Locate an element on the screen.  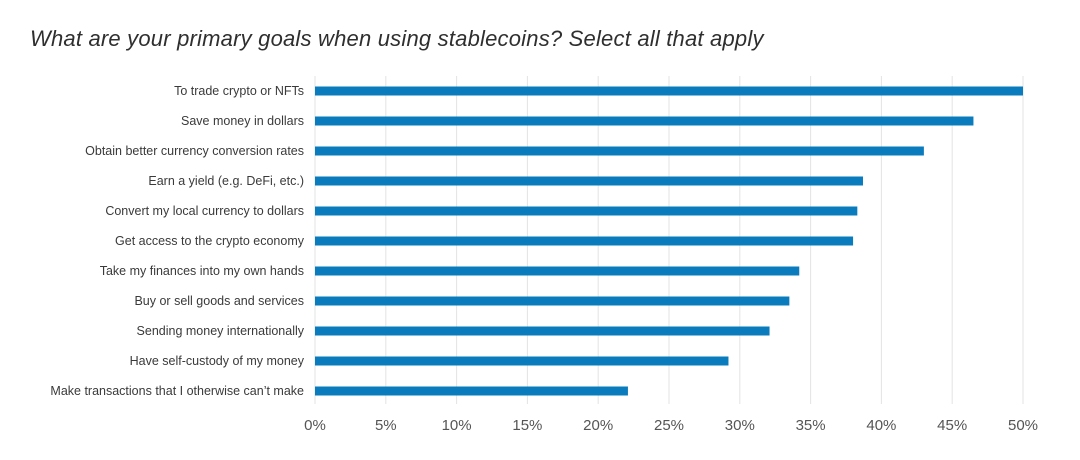
x-tick-label: 30% is located at coordinates (740, 425).